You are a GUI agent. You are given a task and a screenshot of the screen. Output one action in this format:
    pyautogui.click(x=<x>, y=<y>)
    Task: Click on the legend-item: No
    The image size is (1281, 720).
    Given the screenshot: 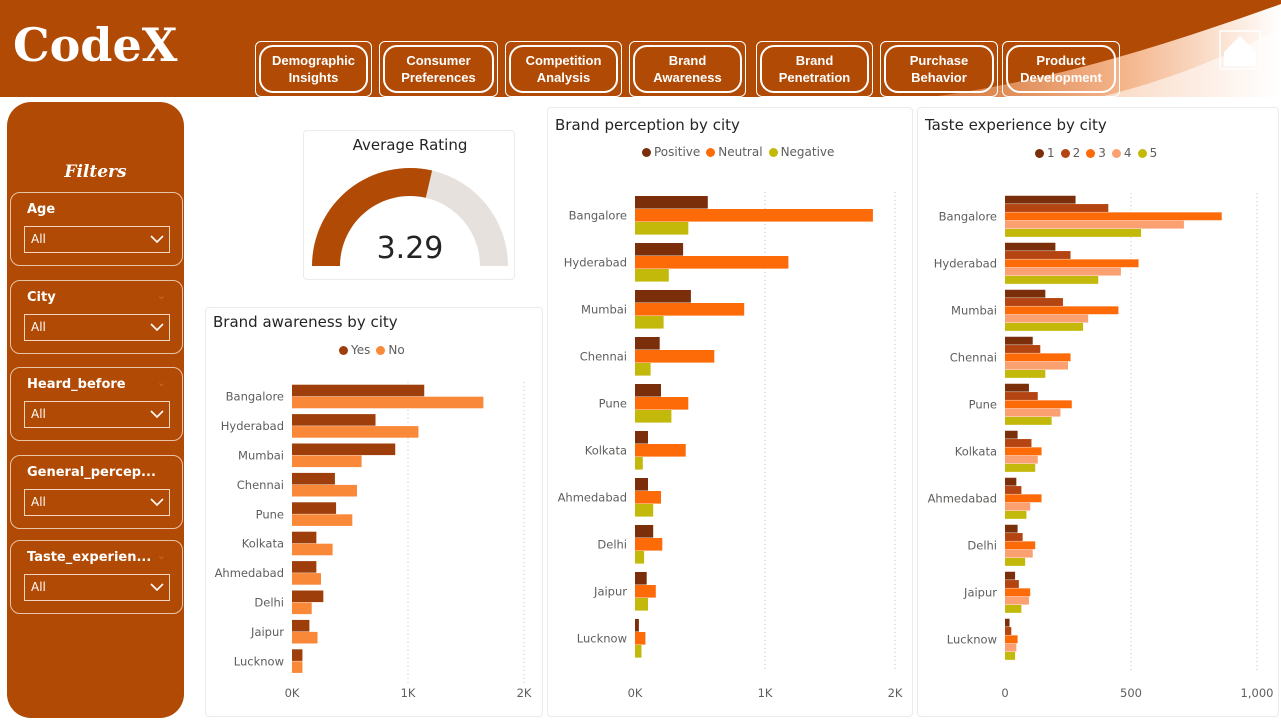 What is the action you would take?
    pyautogui.click(x=390, y=350)
    